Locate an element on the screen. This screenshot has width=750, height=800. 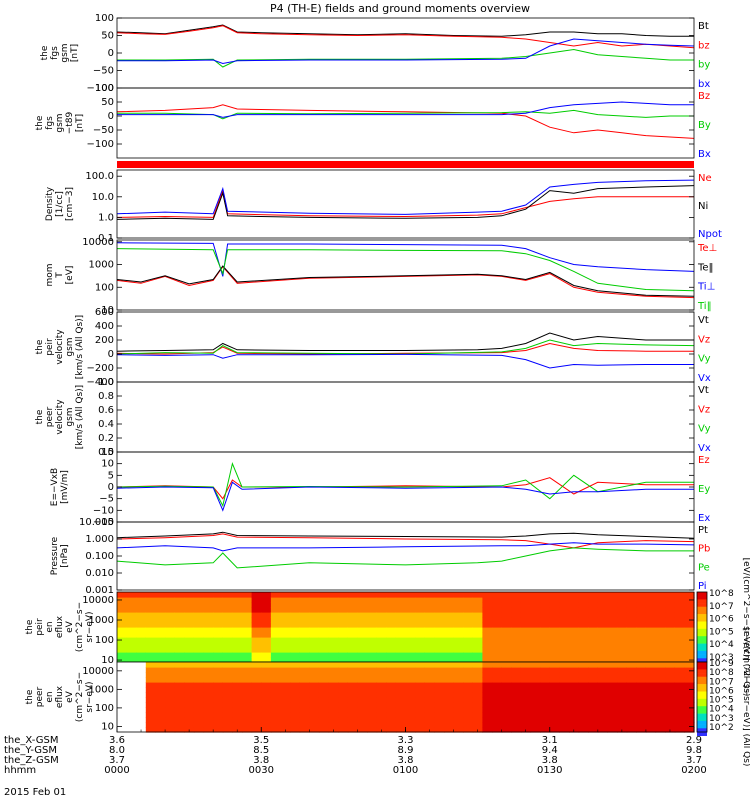
y-axis-label-fgs_gsm: the fgs gsm [nT] is located at coordinates (60, 52).